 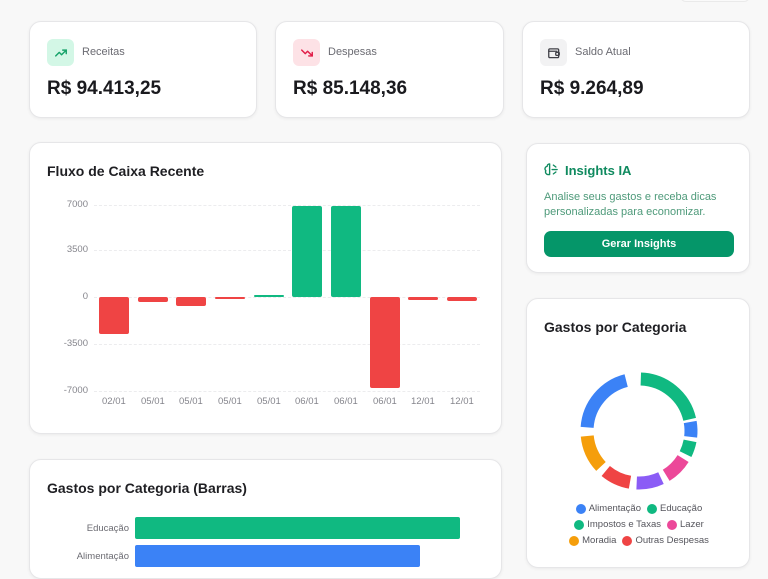 I want to click on insights-title: Insights IA, so click(x=598, y=170).